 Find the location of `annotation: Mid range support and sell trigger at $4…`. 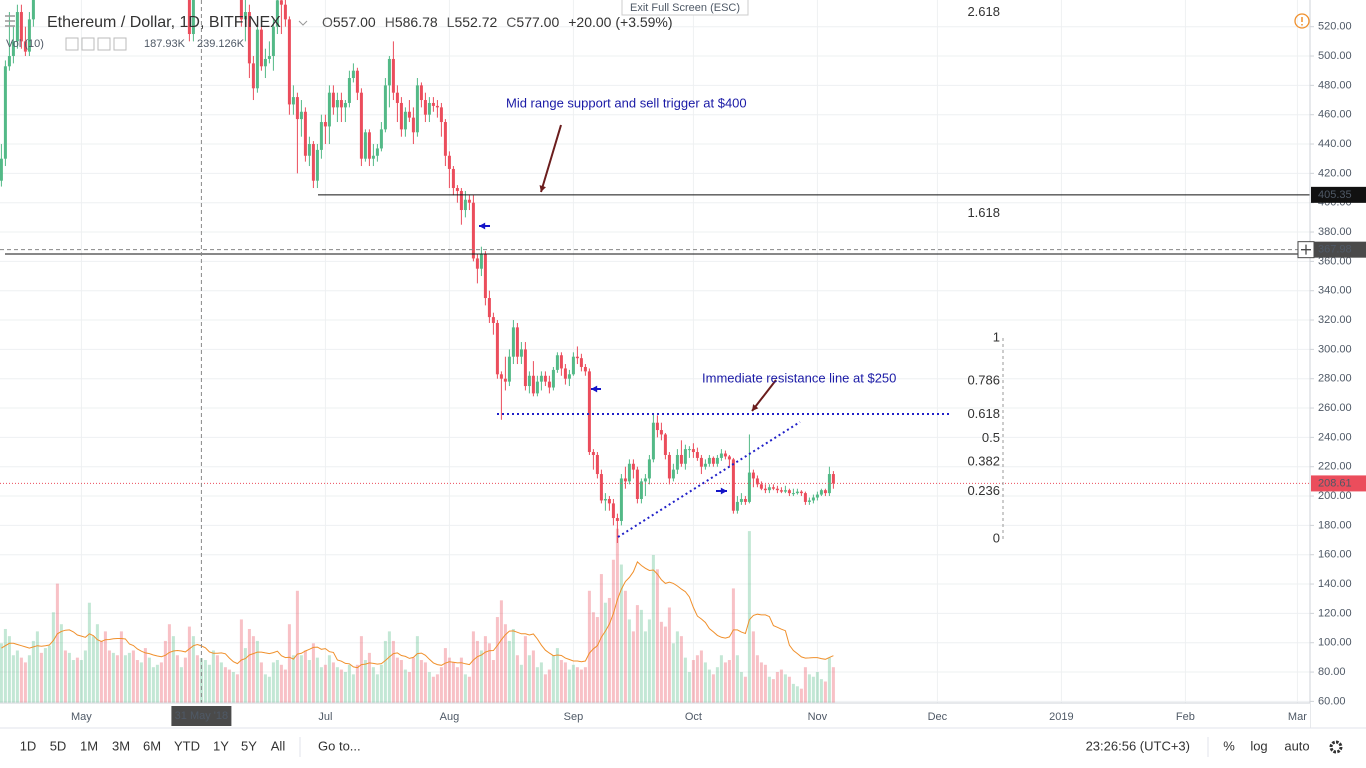

annotation: Mid range support and sell trigger at $4… is located at coordinates (626, 102).